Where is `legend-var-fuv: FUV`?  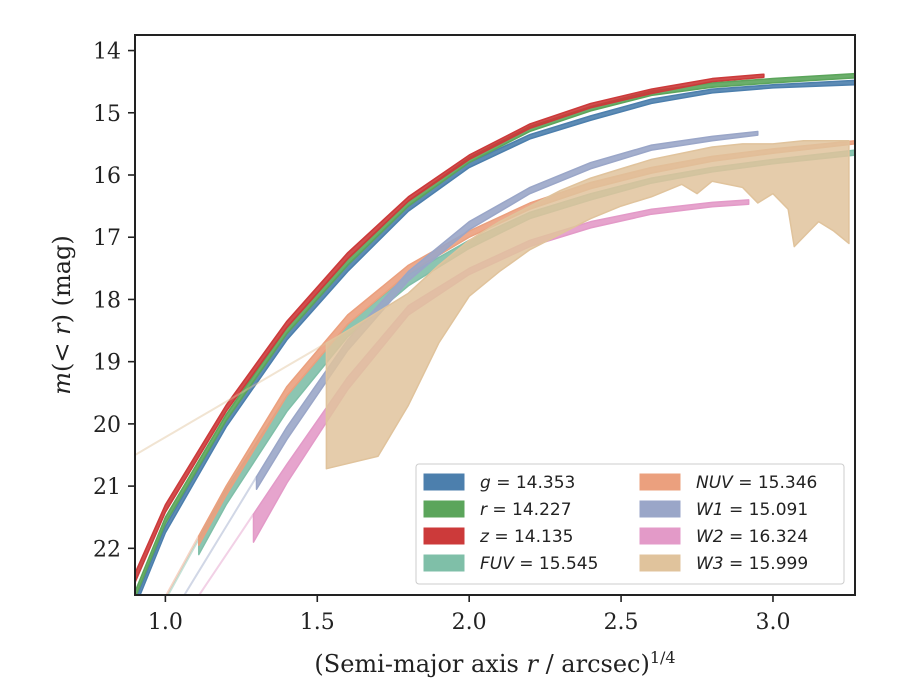 legend-var-fuv: FUV is located at coordinates (497, 564).